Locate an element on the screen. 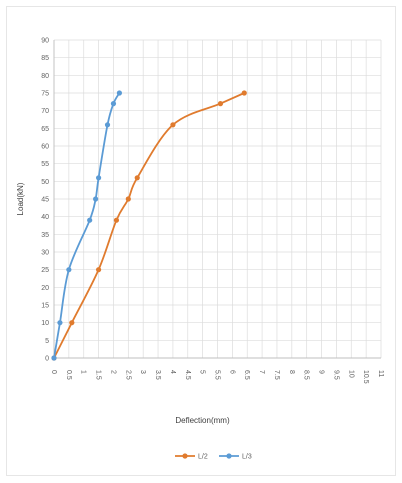 Image resolution: width=402 pixels, height=483 pixels. x-tick-label: 8 is located at coordinates (291, 372).